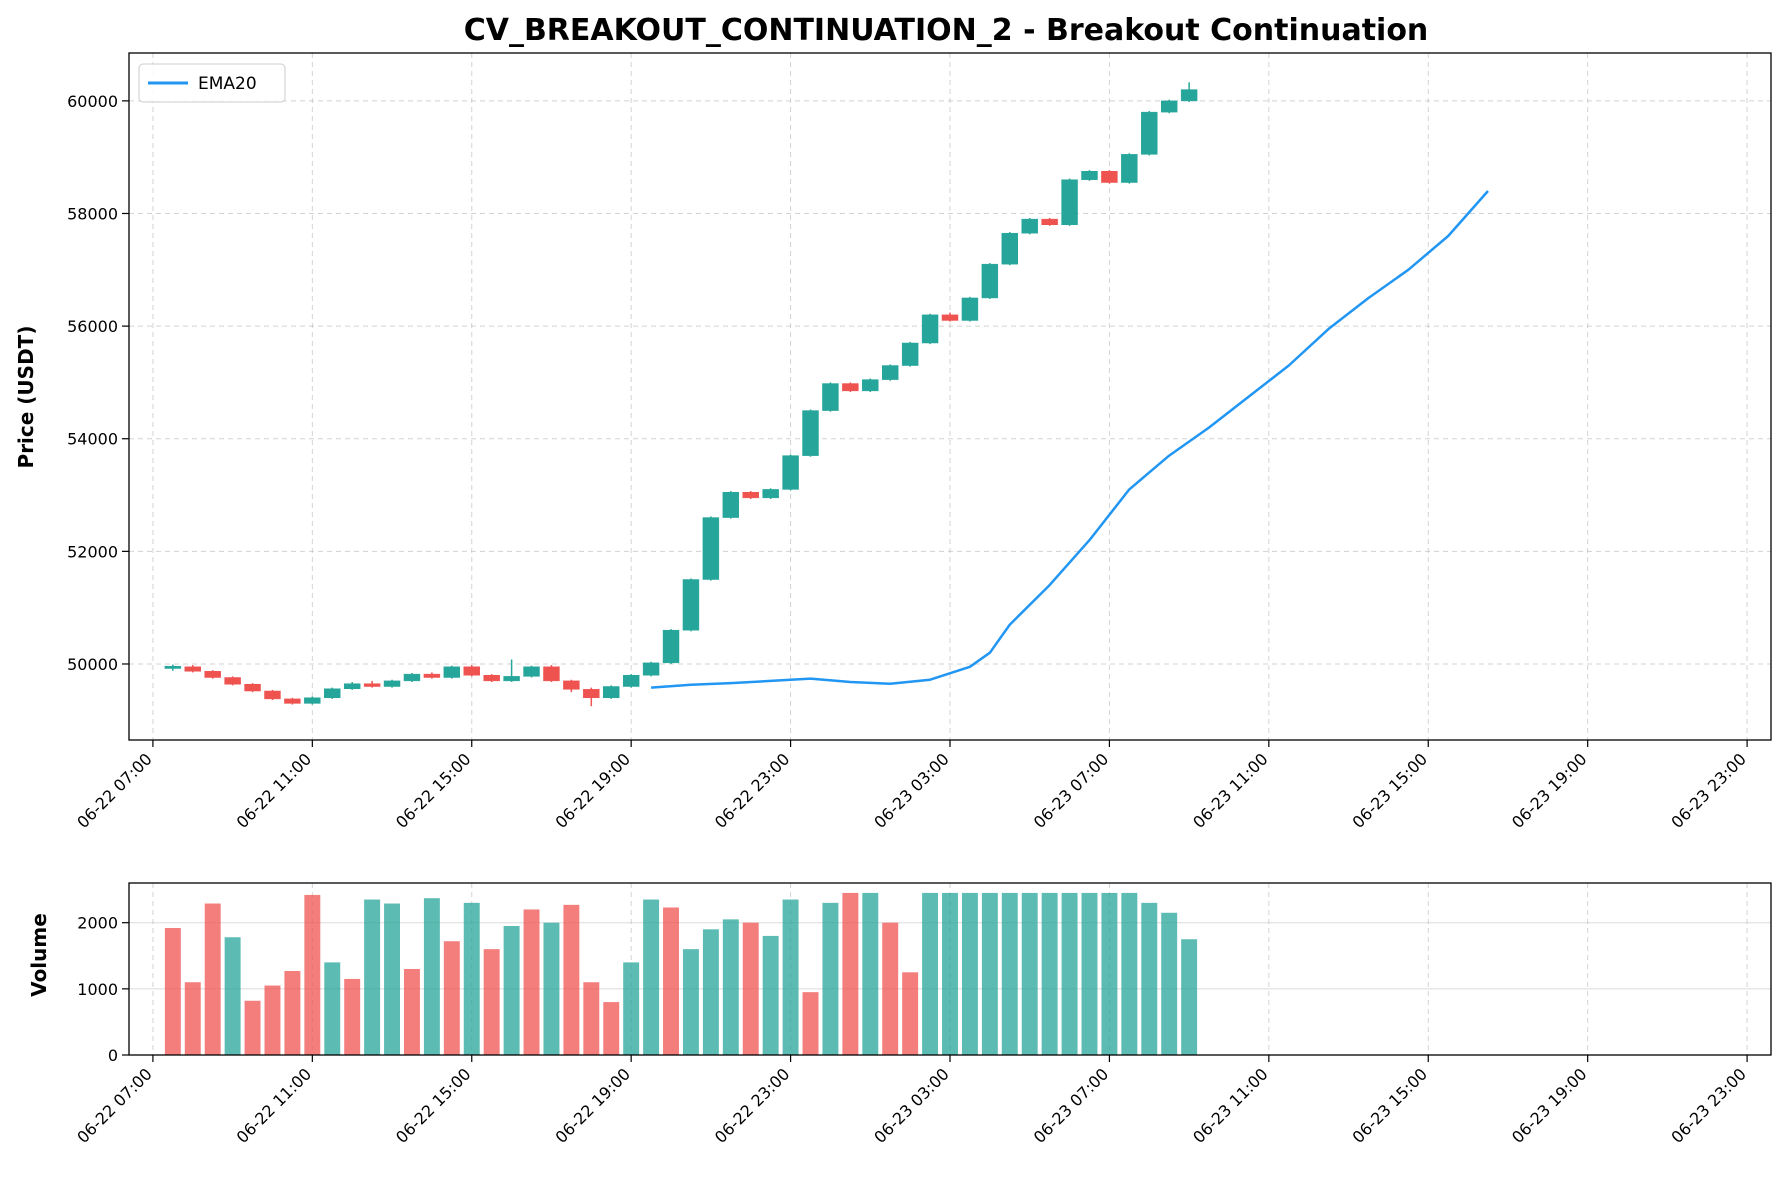 The height and width of the screenshot is (1187, 1782). Describe the element at coordinates (92, 326) in the screenshot. I see `price-y-tick-label: 56000` at that location.